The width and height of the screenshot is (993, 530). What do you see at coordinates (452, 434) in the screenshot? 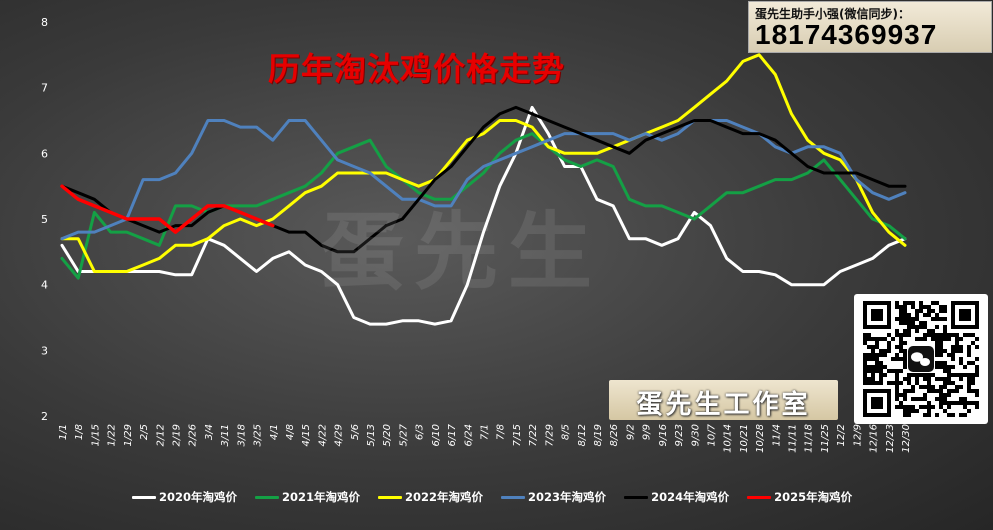
I see `x-tick-label: 6/17` at bounding box center [452, 434].